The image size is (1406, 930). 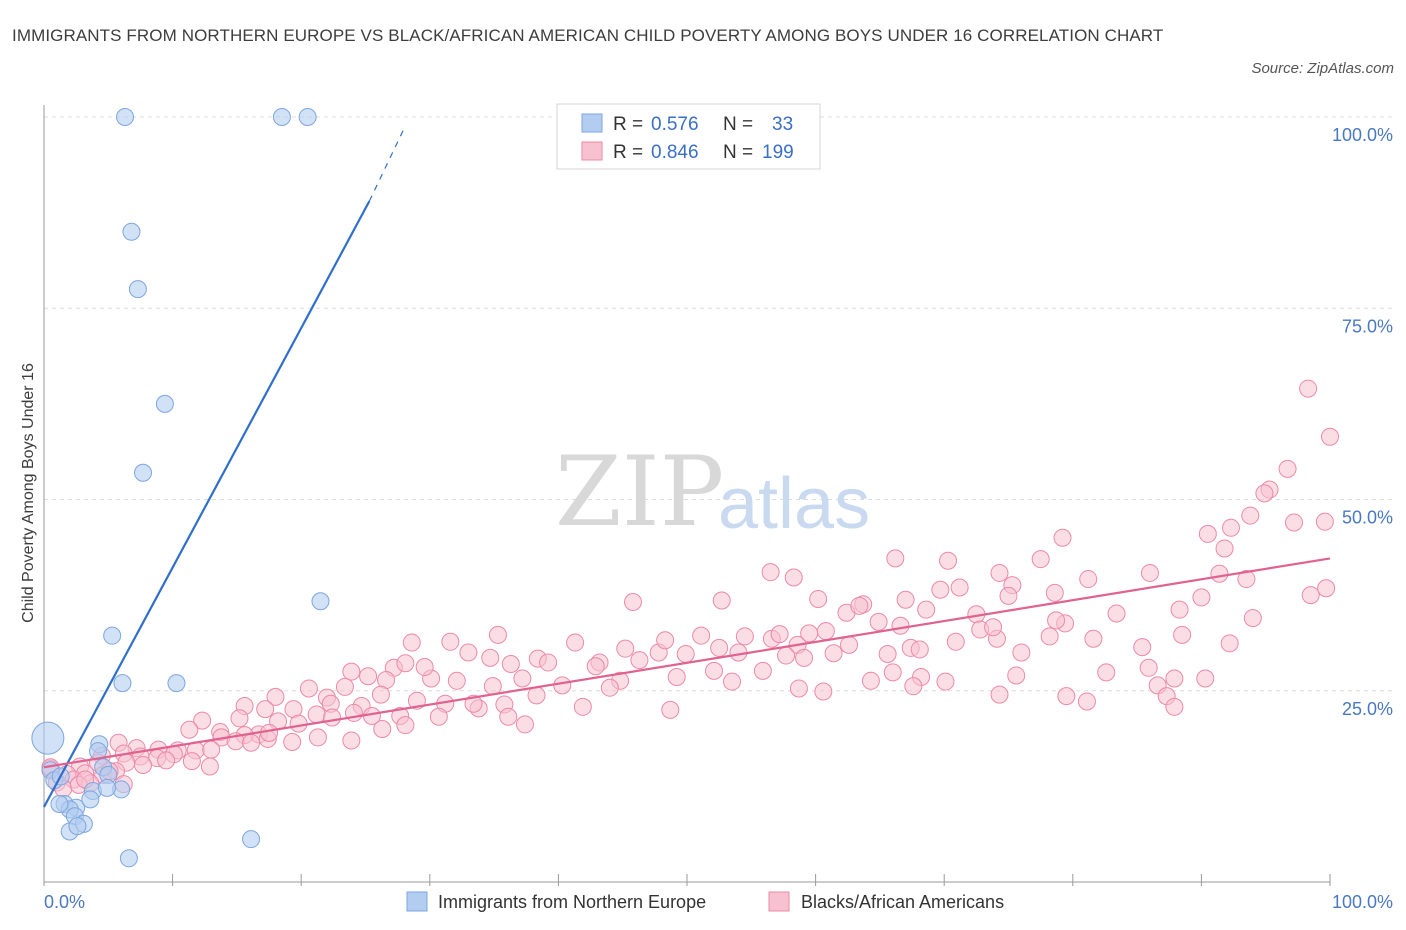 I want to click on legend-swatch-blue, so click(x=592, y=123).